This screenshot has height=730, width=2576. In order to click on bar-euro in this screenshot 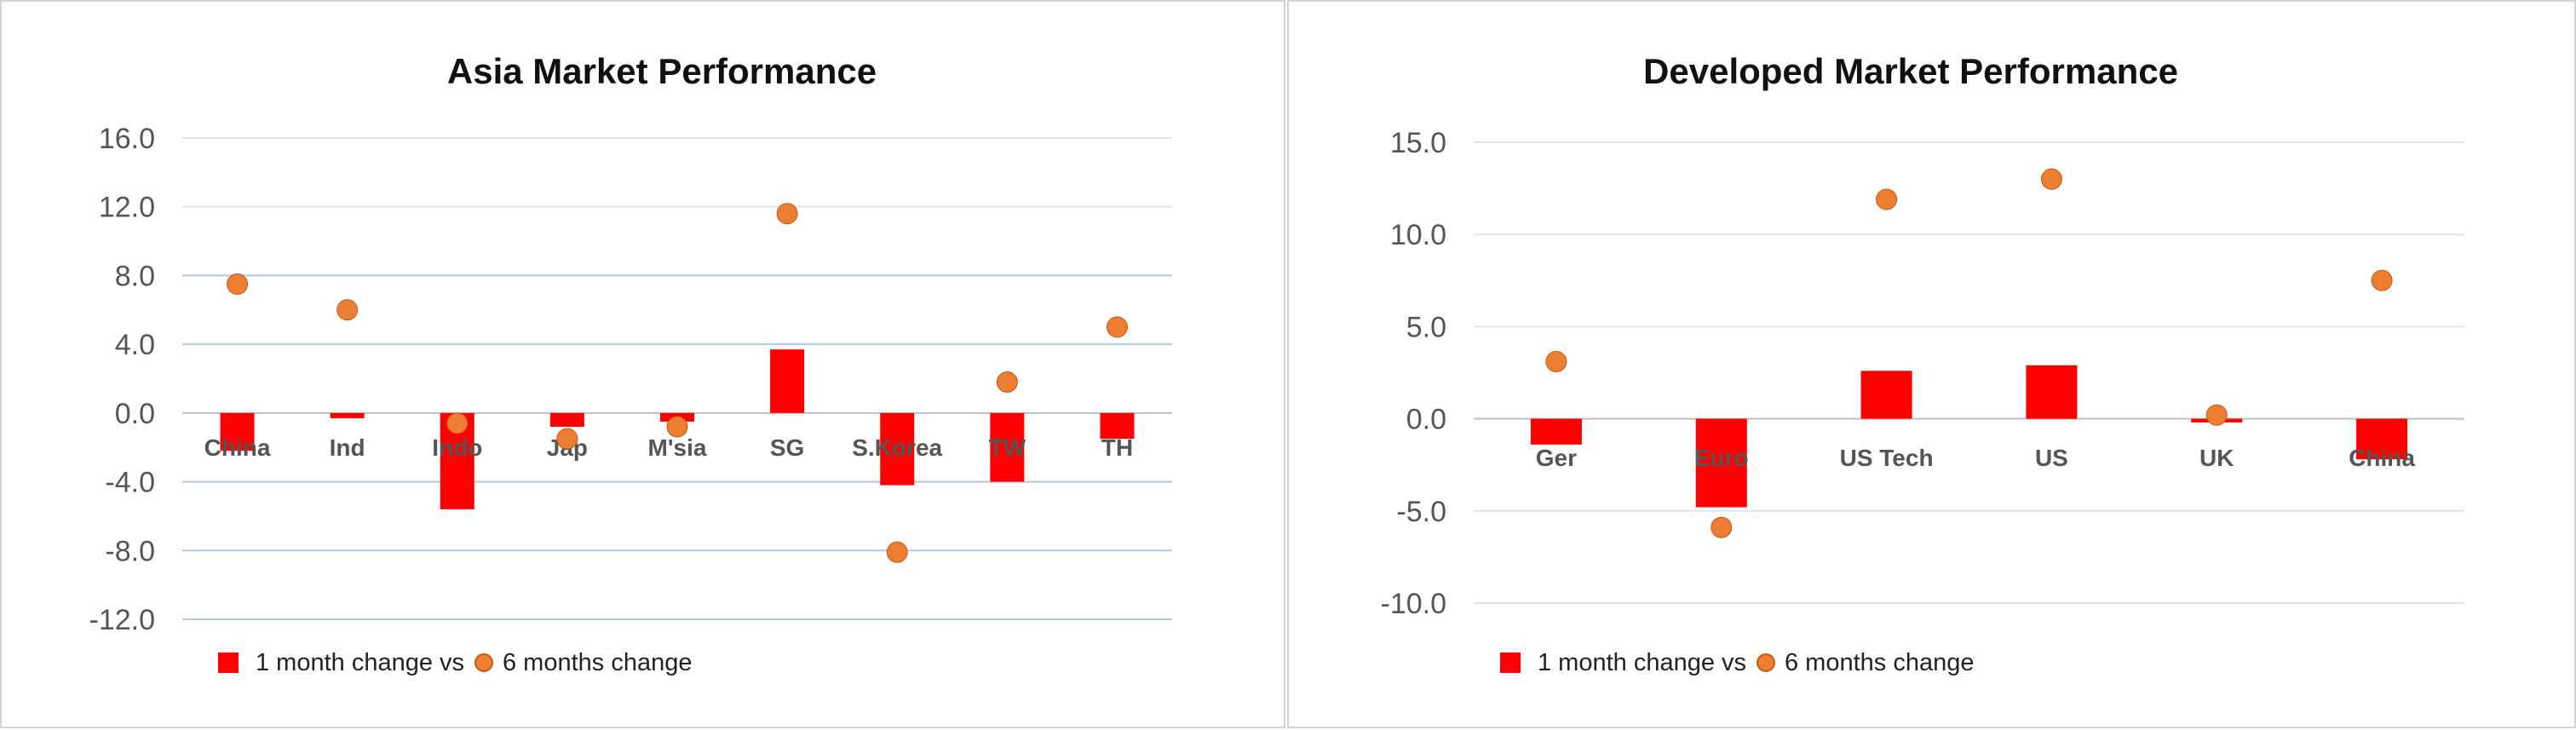, I will do `click(1721, 463)`.